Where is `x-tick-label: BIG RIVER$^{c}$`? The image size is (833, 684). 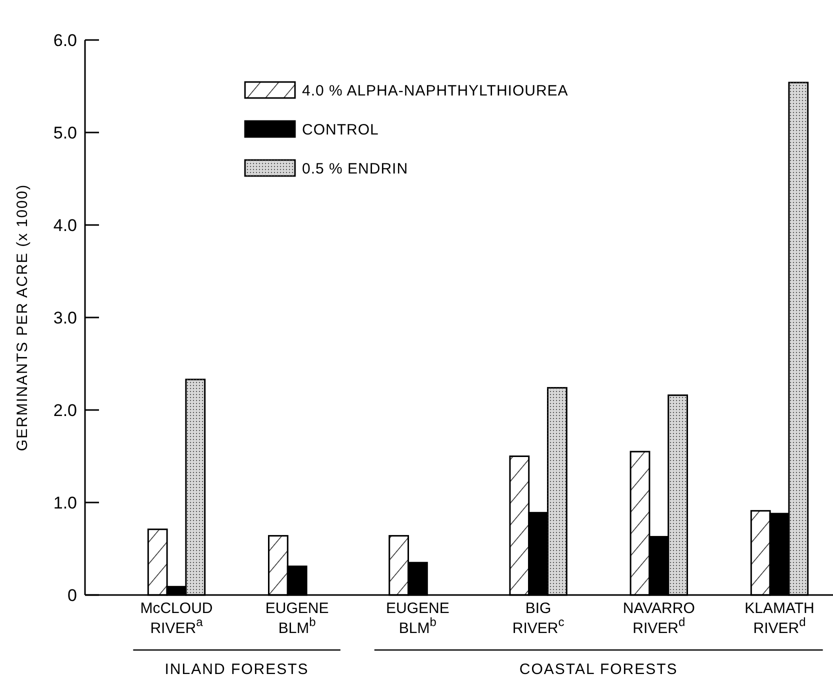
x-tick-label: BIG RIVER$^{c}$ is located at coordinates (538, 618).